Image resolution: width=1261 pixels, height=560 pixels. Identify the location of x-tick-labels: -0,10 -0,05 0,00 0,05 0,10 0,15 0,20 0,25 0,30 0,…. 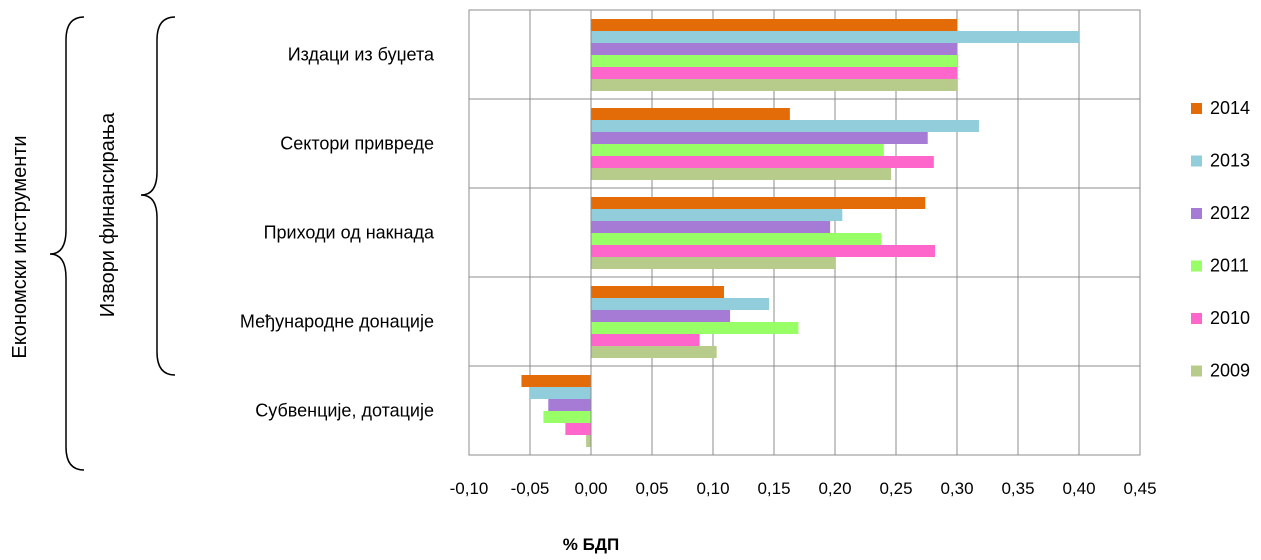
(803, 488).